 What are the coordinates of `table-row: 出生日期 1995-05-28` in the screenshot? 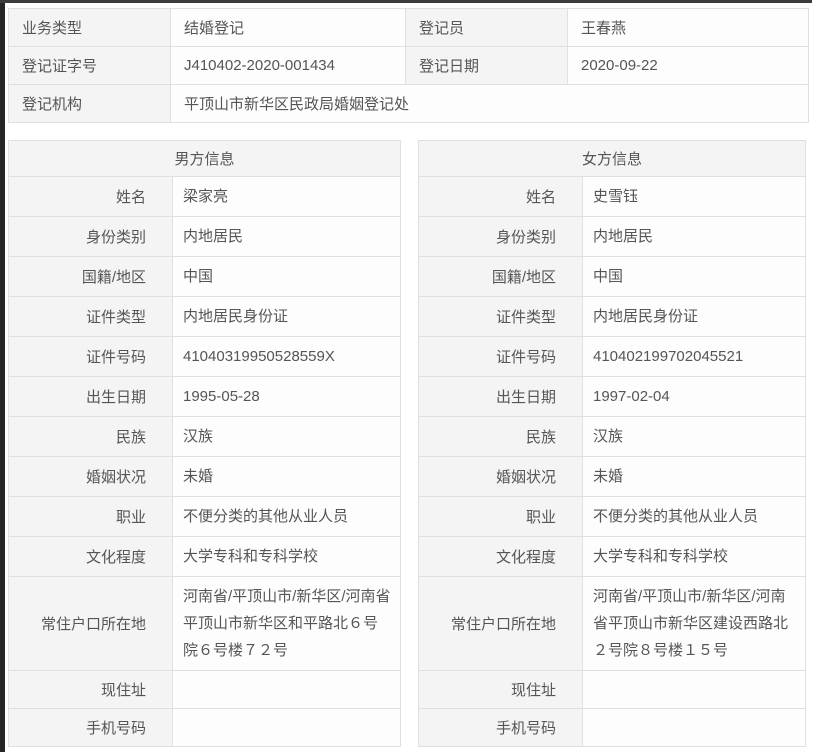 It's located at (204, 396).